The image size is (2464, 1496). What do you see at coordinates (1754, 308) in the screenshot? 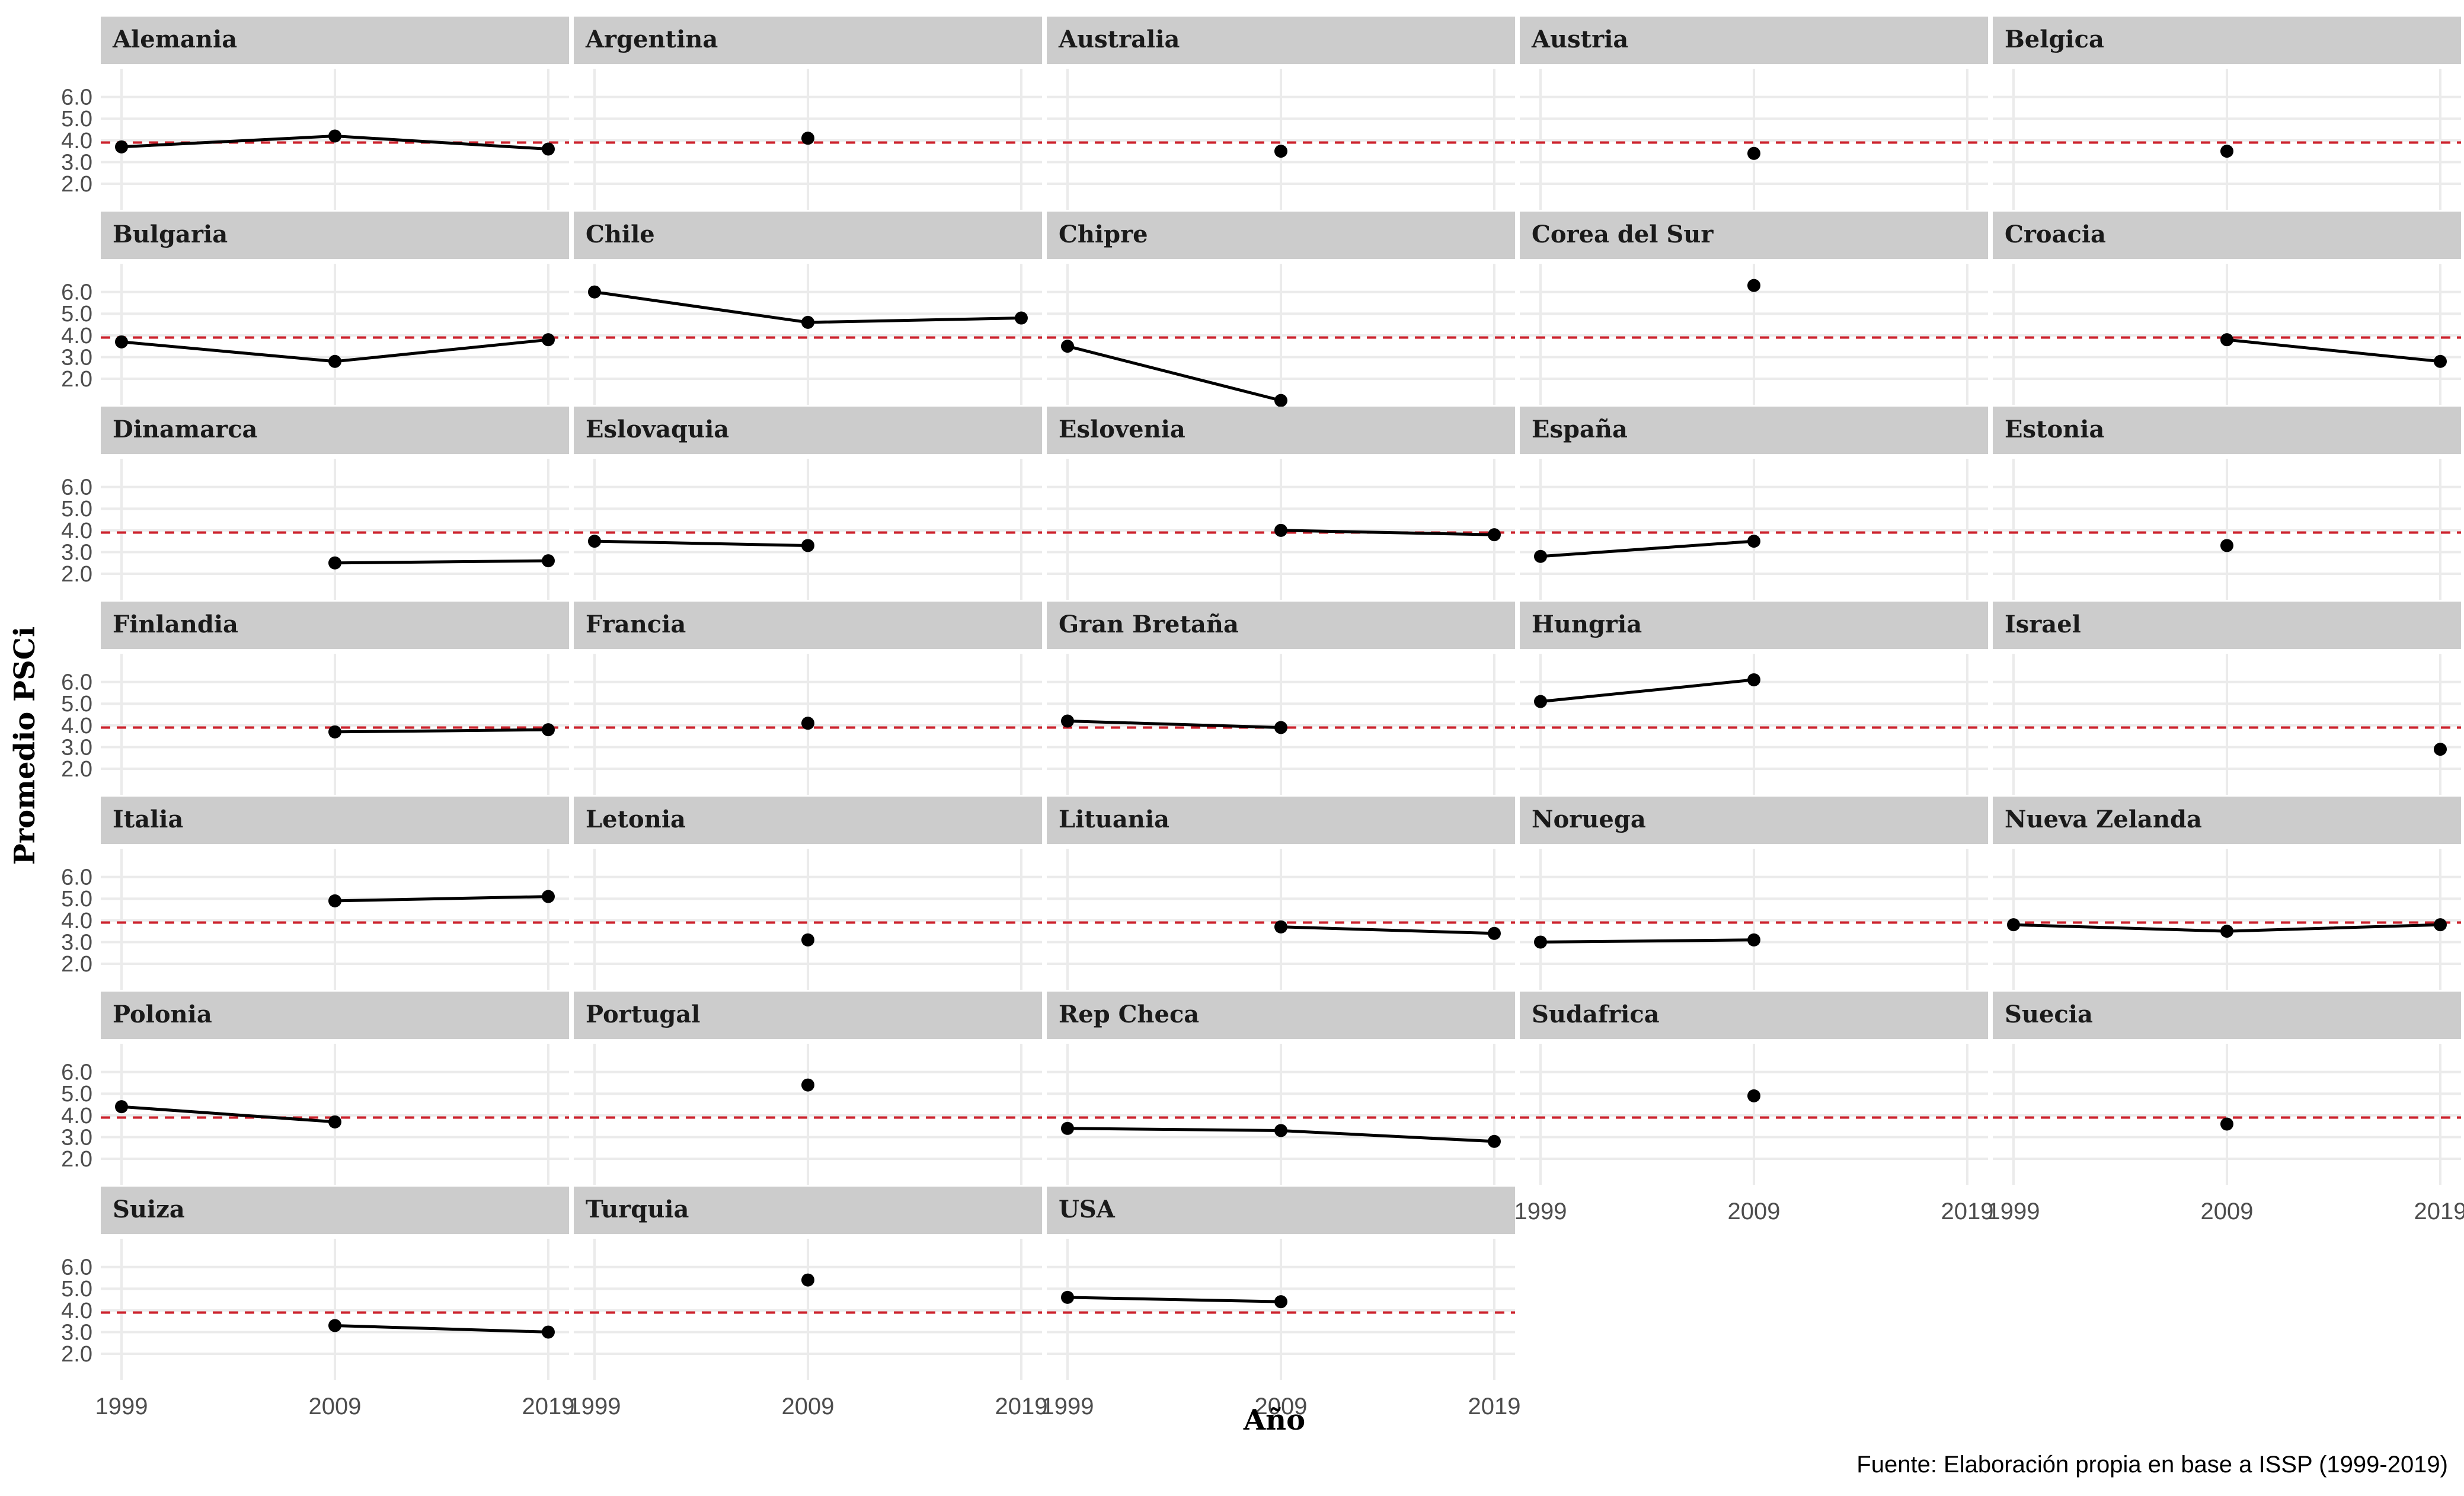
I see `facet-panel: Corea del Sur` at bounding box center [1754, 308].